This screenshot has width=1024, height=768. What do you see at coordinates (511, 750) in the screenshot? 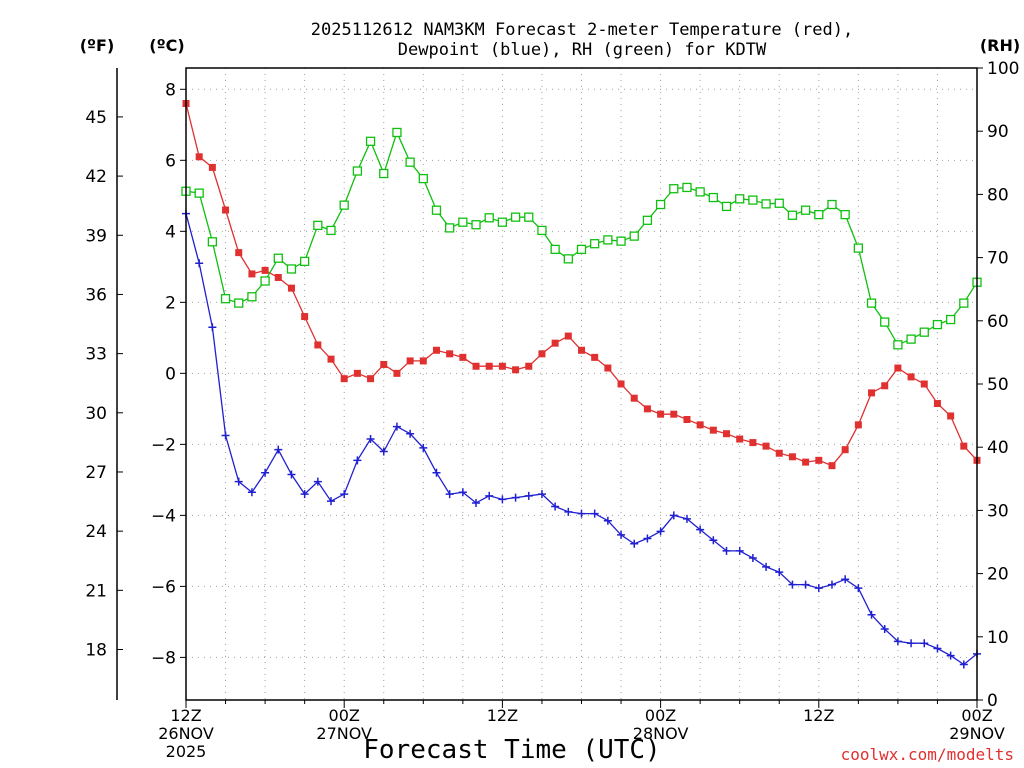
I see `x-axis-label: Forecast Time (UTC)` at bounding box center [511, 750].